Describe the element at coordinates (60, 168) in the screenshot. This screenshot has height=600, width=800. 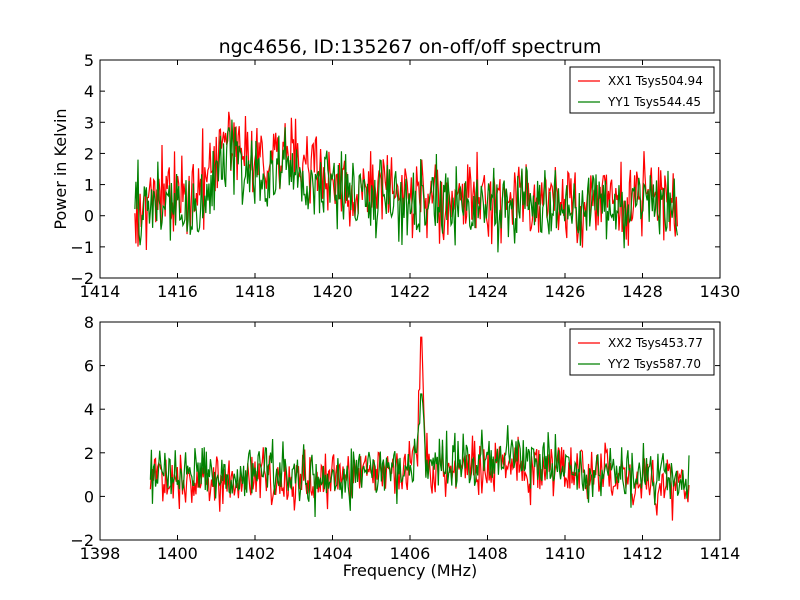
I see `y-axis-label: Power in Kelvin` at that location.